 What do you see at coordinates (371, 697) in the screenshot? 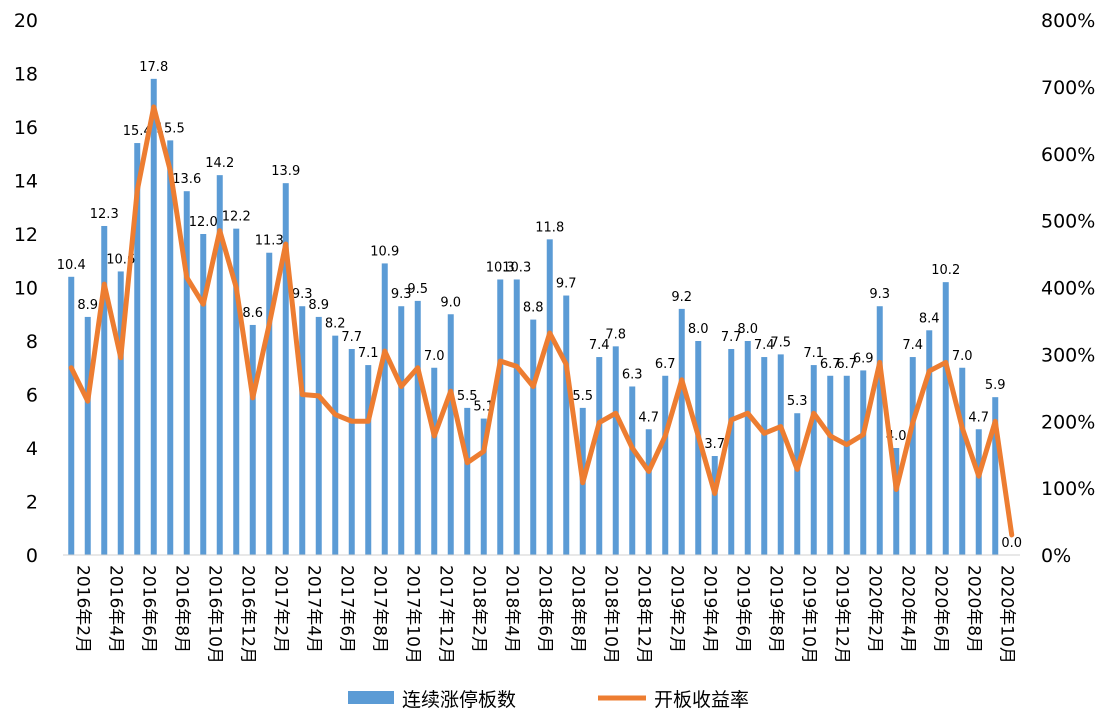
I see `legend-swatch-bar` at bounding box center [371, 697].